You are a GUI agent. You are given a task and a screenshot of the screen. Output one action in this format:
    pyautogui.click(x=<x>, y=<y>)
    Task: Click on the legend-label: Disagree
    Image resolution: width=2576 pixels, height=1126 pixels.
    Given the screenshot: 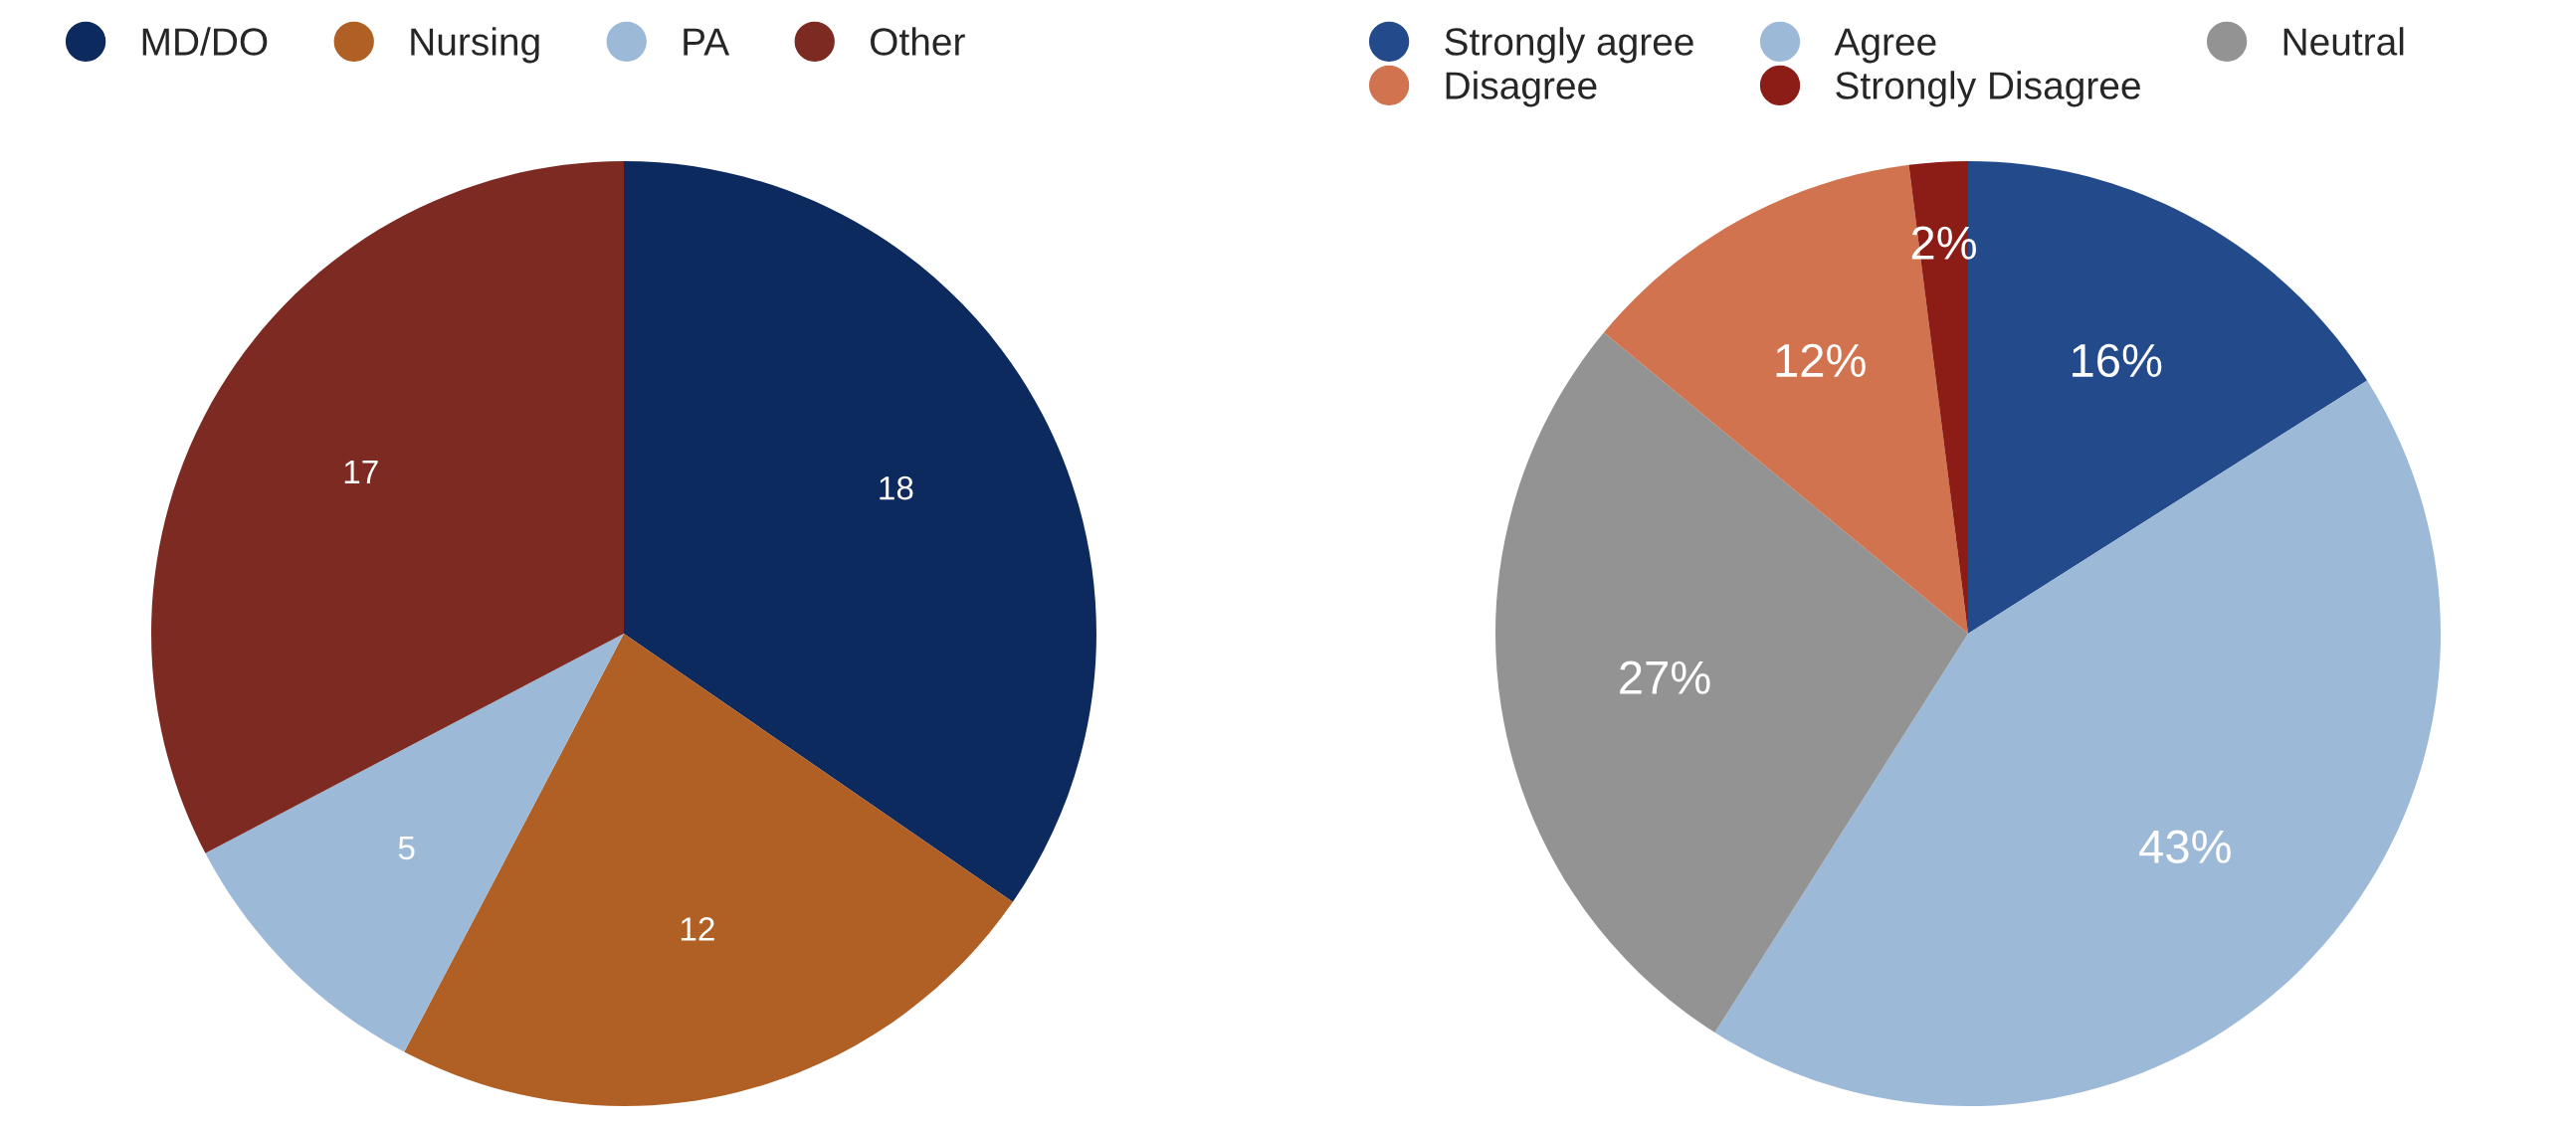 What is the action you would take?
    pyautogui.click(x=1522, y=89)
    